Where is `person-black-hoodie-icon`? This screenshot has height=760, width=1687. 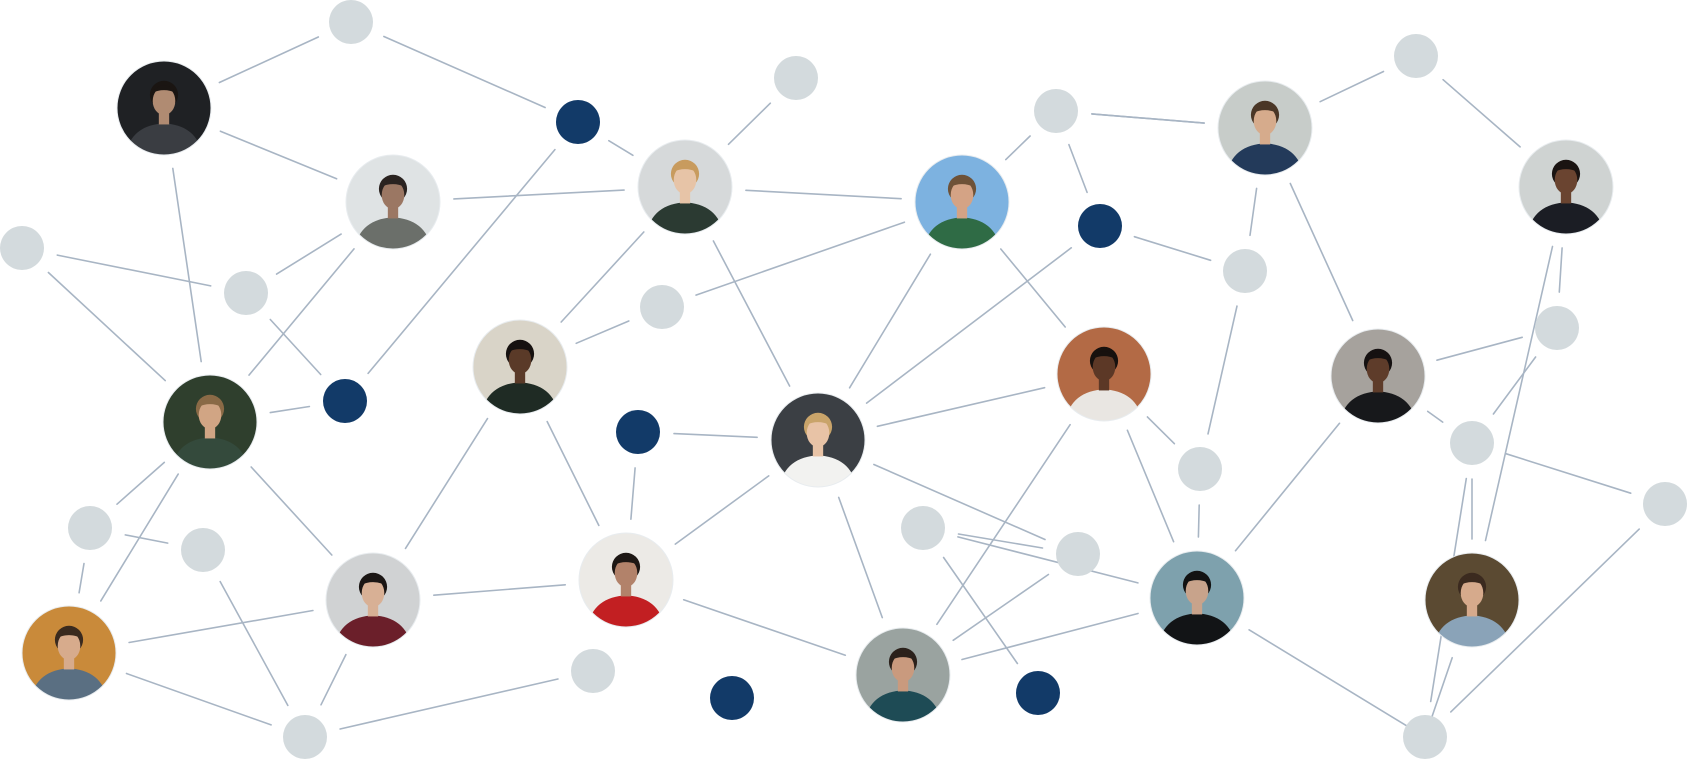 person-black-hoodie-icon is located at coordinates (1197, 598).